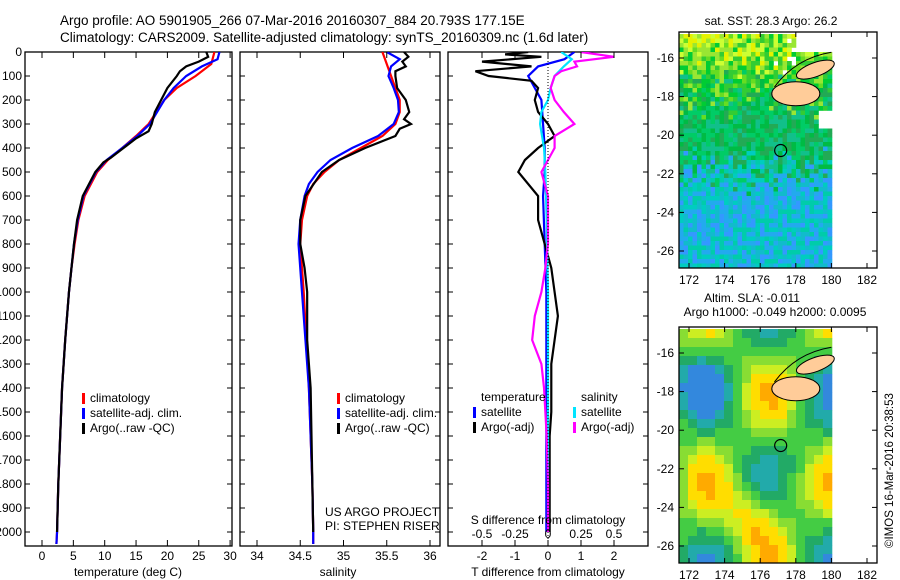 The image size is (900, 580). I want to click on depth-tick-label: 1600, so click(11, 436).